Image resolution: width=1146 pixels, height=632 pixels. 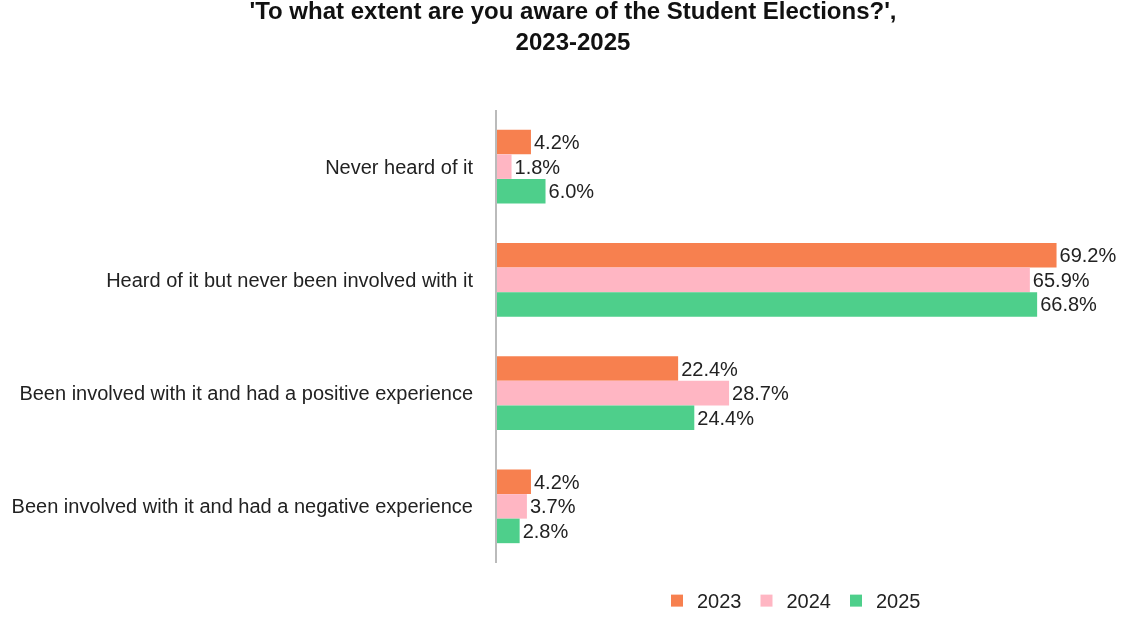 I want to click on chart-title: 'To what extent are you aware of the Student Elections?', 2023-2025, so click(x=573, y=28).